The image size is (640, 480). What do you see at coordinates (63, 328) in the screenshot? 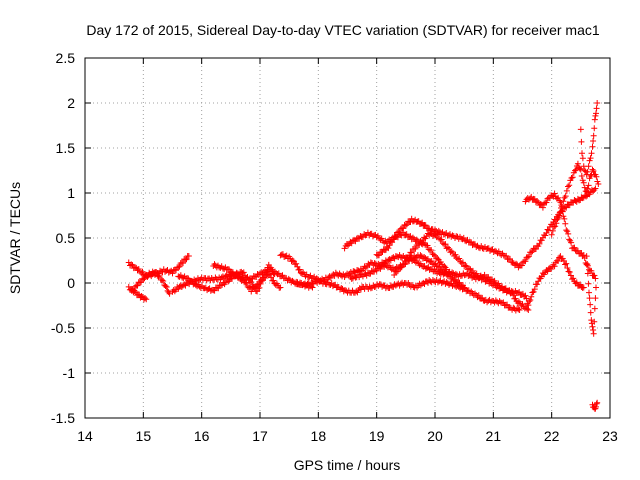
I see `y-tick-label: -0.5` at bounding box center [63, 328].